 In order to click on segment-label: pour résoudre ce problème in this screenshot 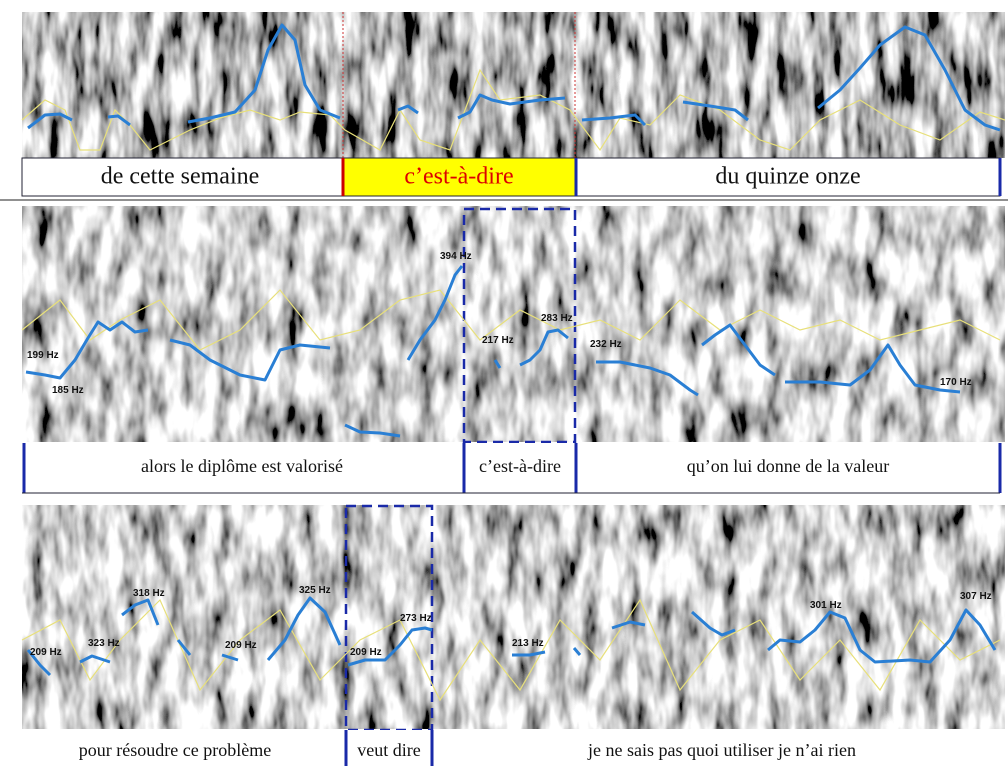, I will do `click(175, 750)`.